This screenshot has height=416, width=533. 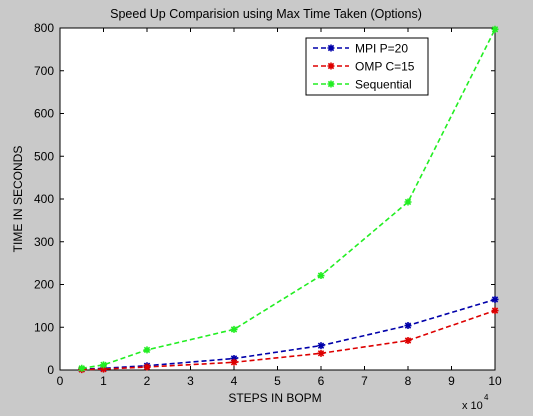 I want to click on x-axis-label: STEPS IN BOPM, so click(x=274, y=398).